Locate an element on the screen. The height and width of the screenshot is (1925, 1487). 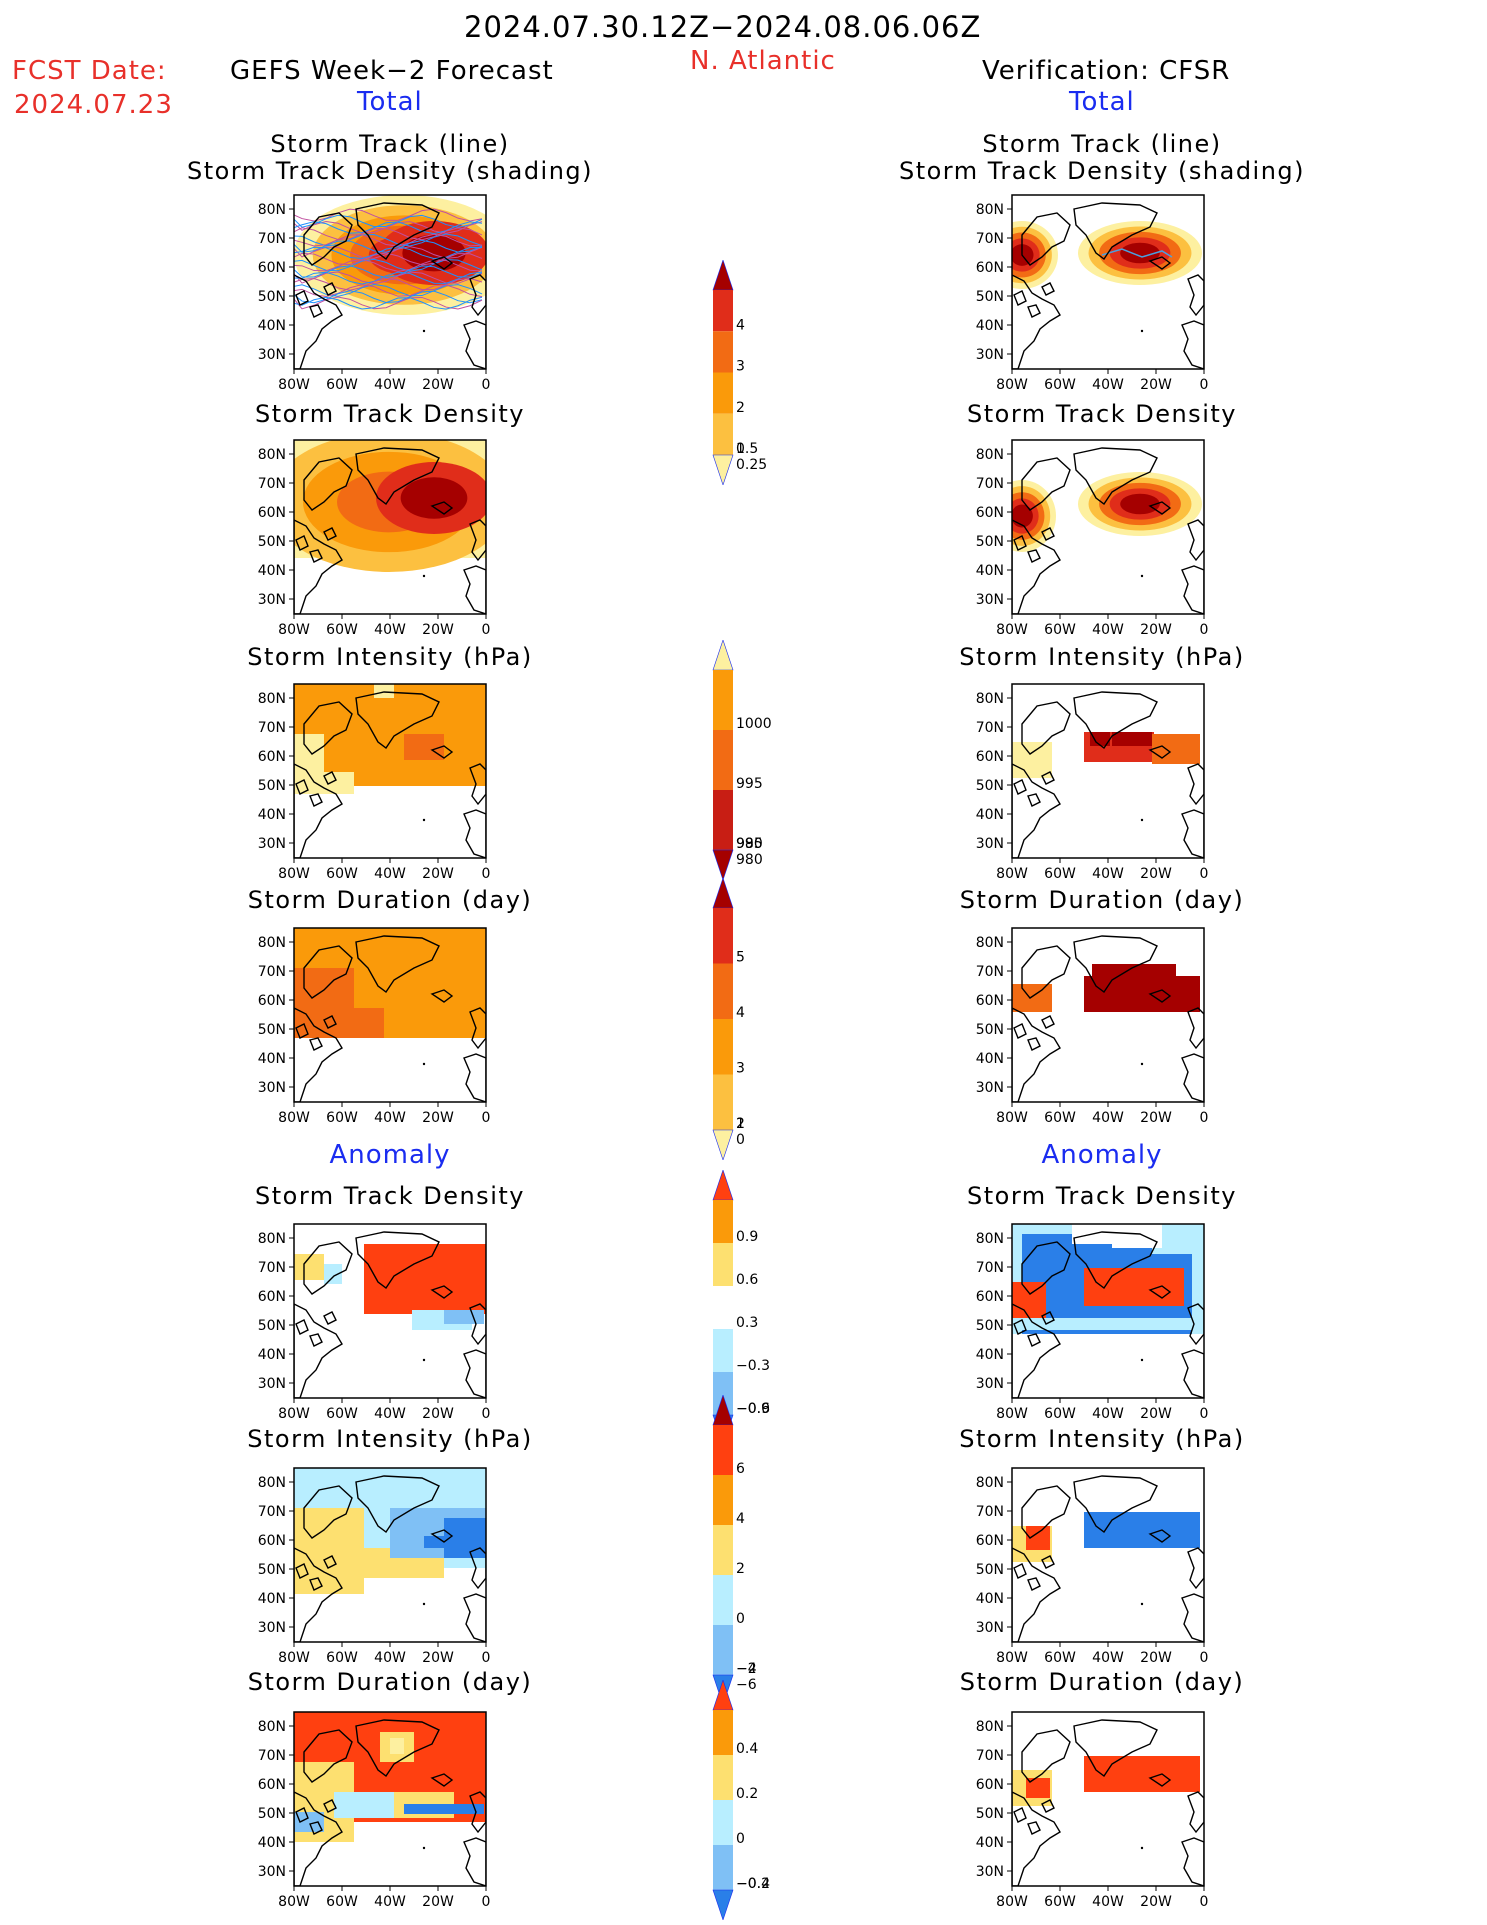
colorbar-tick-label: 0.6 is located at coordinates (747, 1280).